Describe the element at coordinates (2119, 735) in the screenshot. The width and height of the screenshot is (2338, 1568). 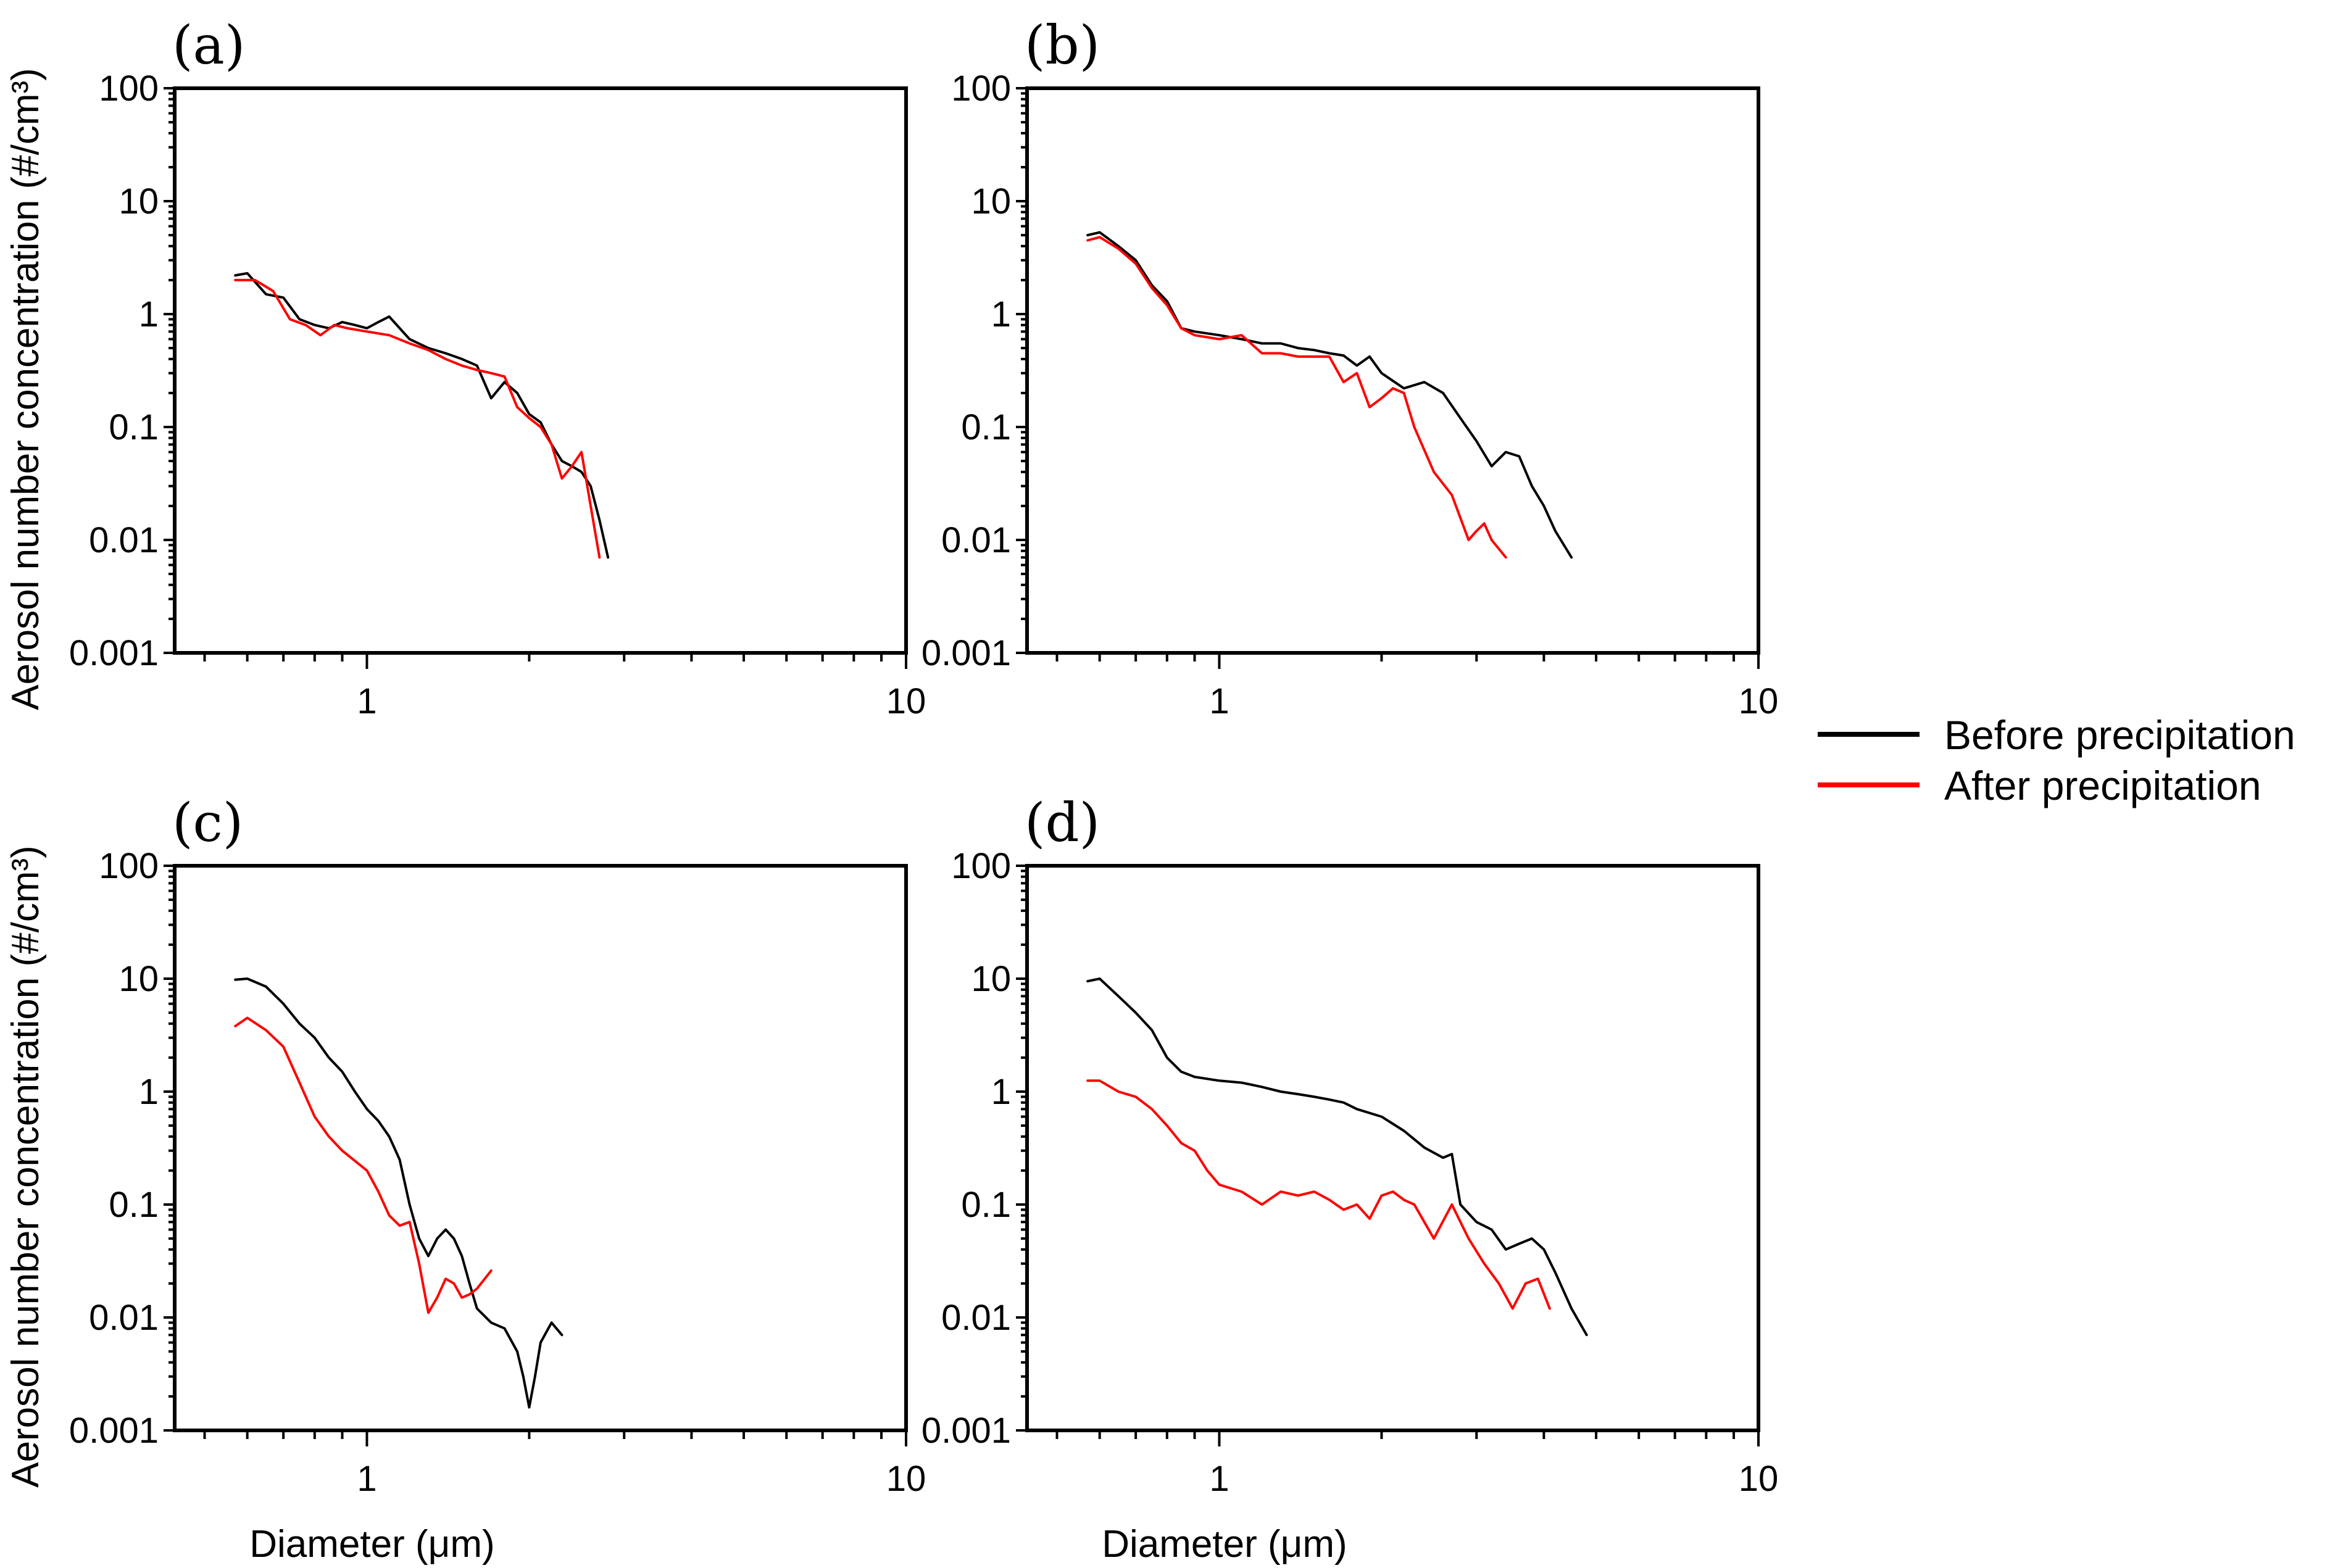
I see `legend-label-before: Before precipitation` at that location.